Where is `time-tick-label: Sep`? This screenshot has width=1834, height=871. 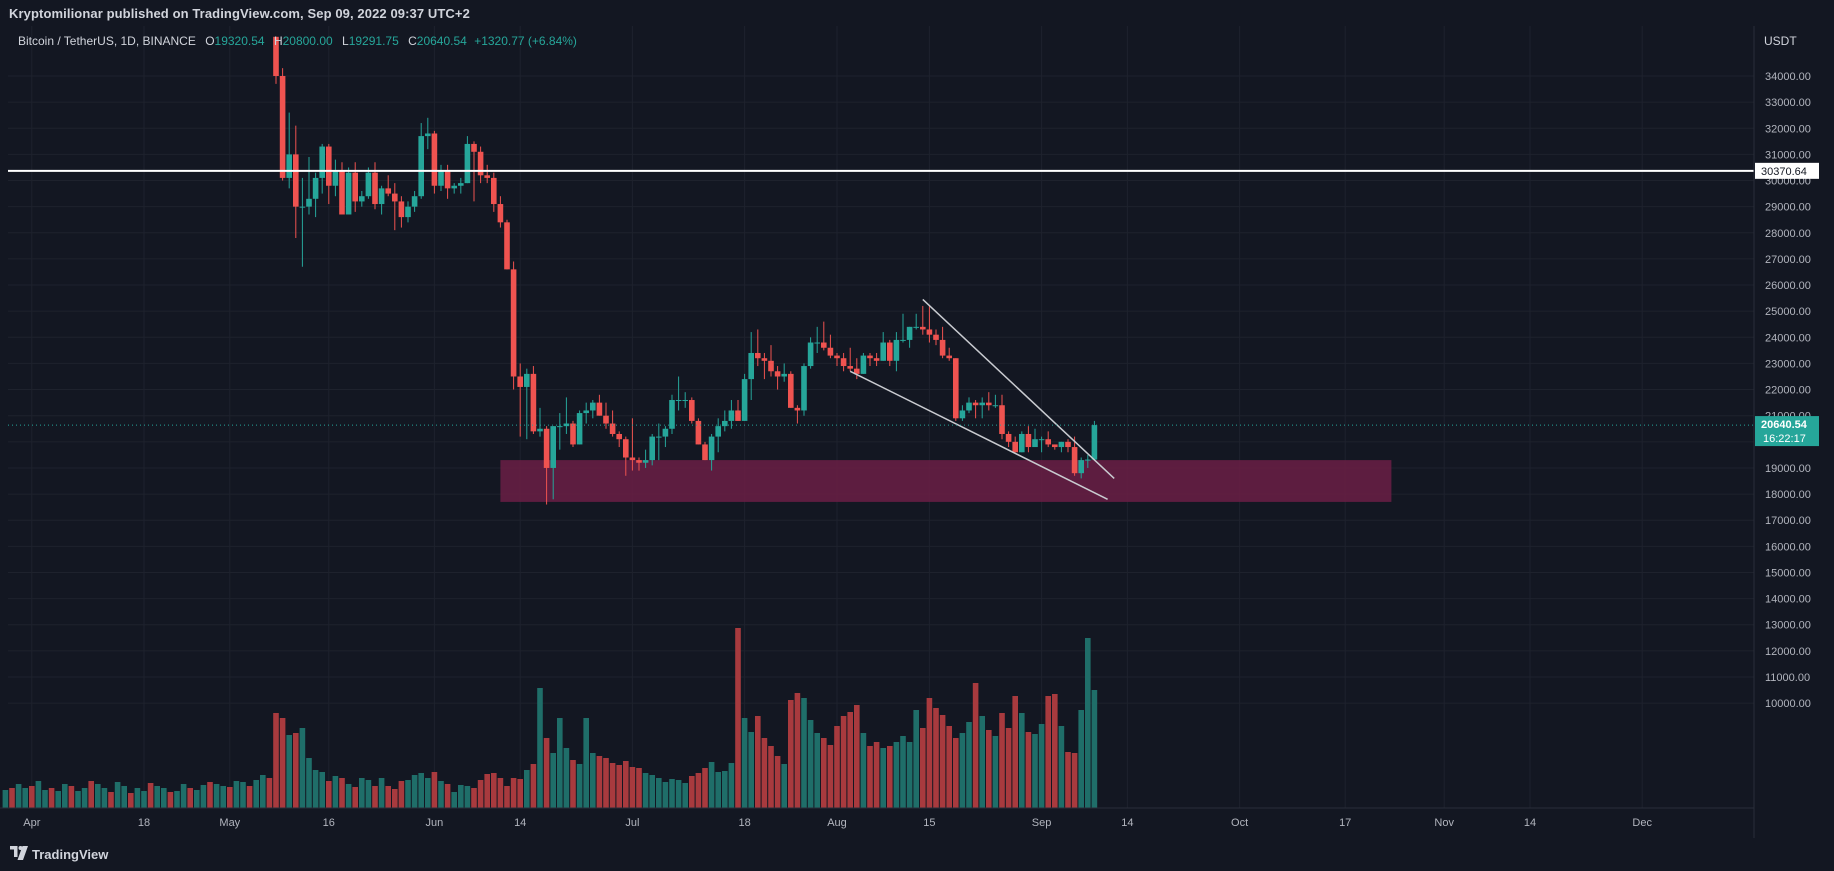 time-tick-label: Sep is located at coordinates (1042, 823).